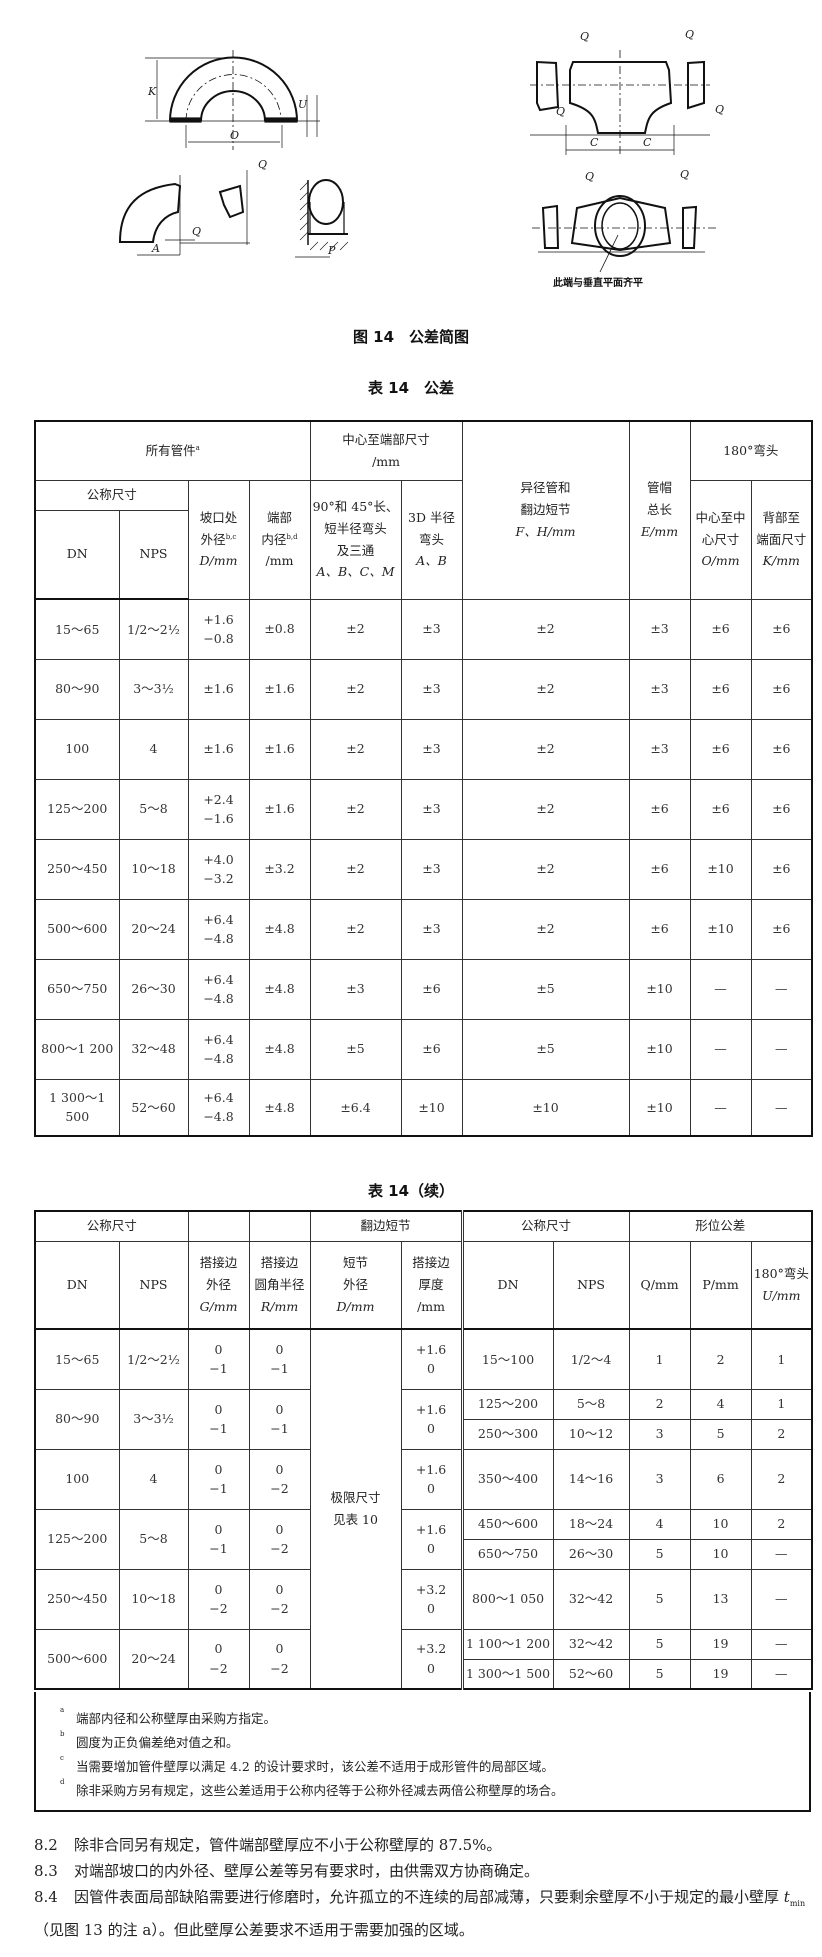 The height and width of the screenshot is (1957, 822). I want to click on cell-value: 250～300, so click(508, 1434).